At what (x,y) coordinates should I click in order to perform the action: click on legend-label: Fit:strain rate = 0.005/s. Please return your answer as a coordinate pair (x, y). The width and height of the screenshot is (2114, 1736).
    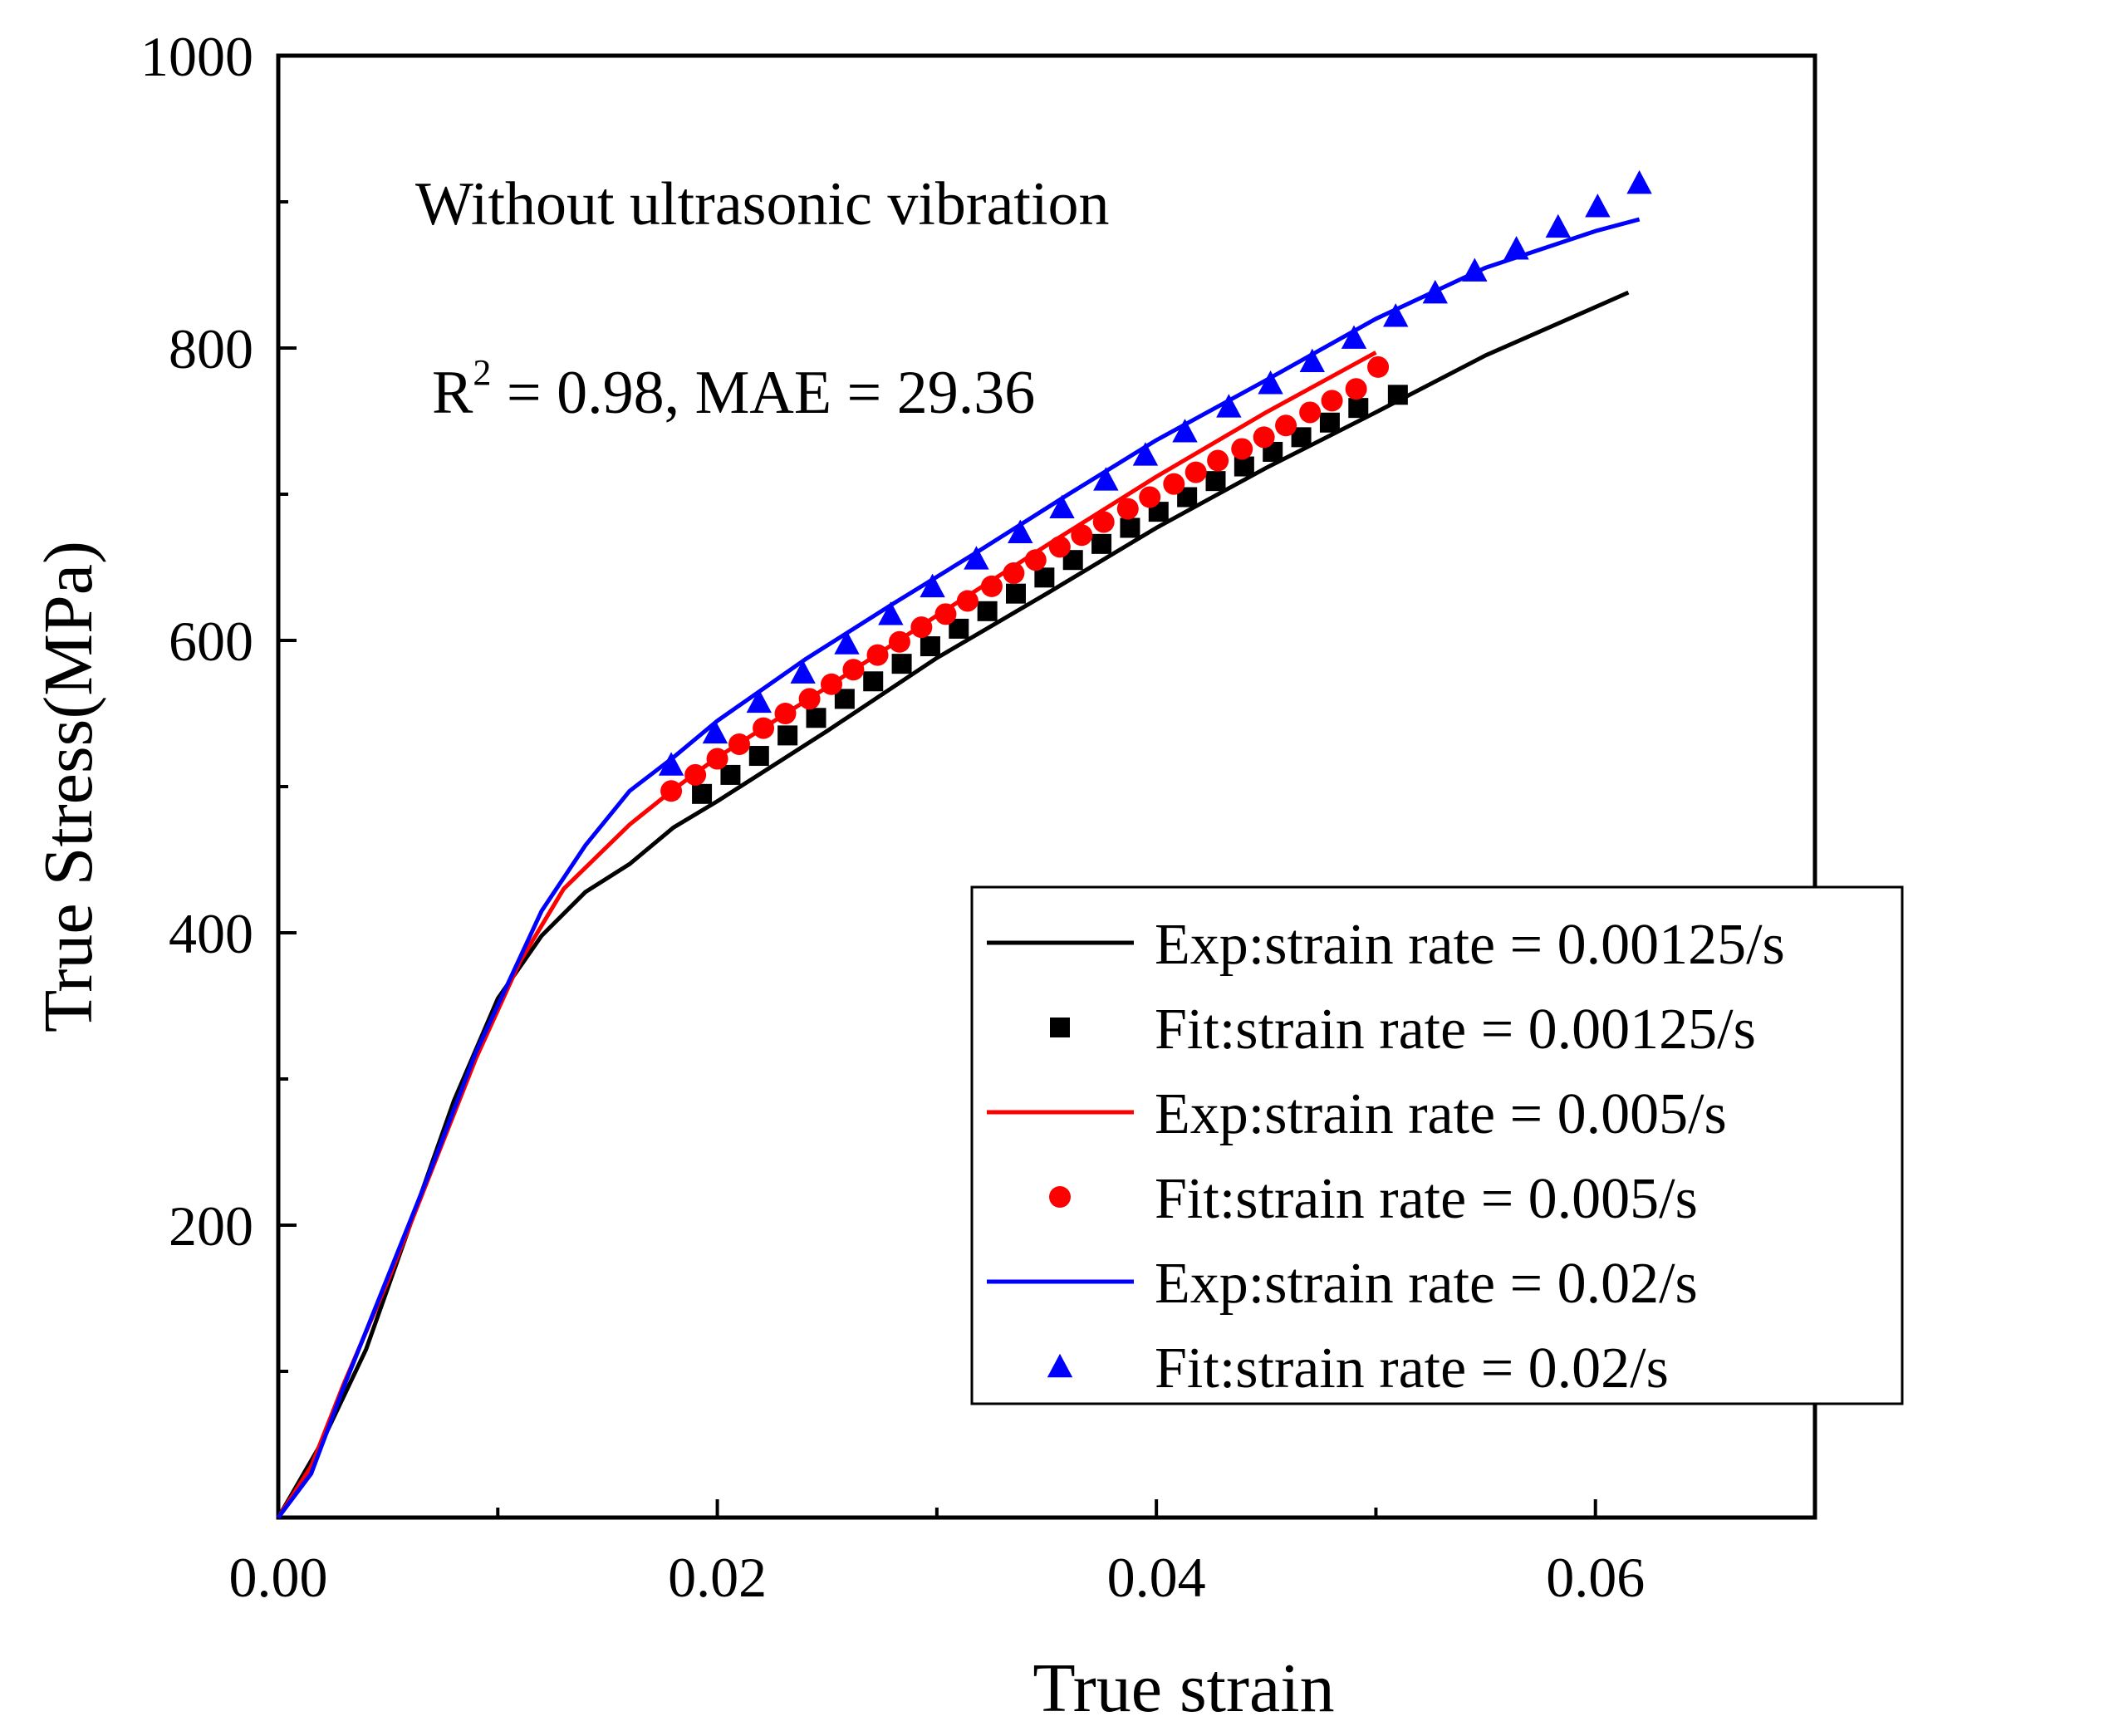
    Looking at the image, I should click on (1426, 1199).